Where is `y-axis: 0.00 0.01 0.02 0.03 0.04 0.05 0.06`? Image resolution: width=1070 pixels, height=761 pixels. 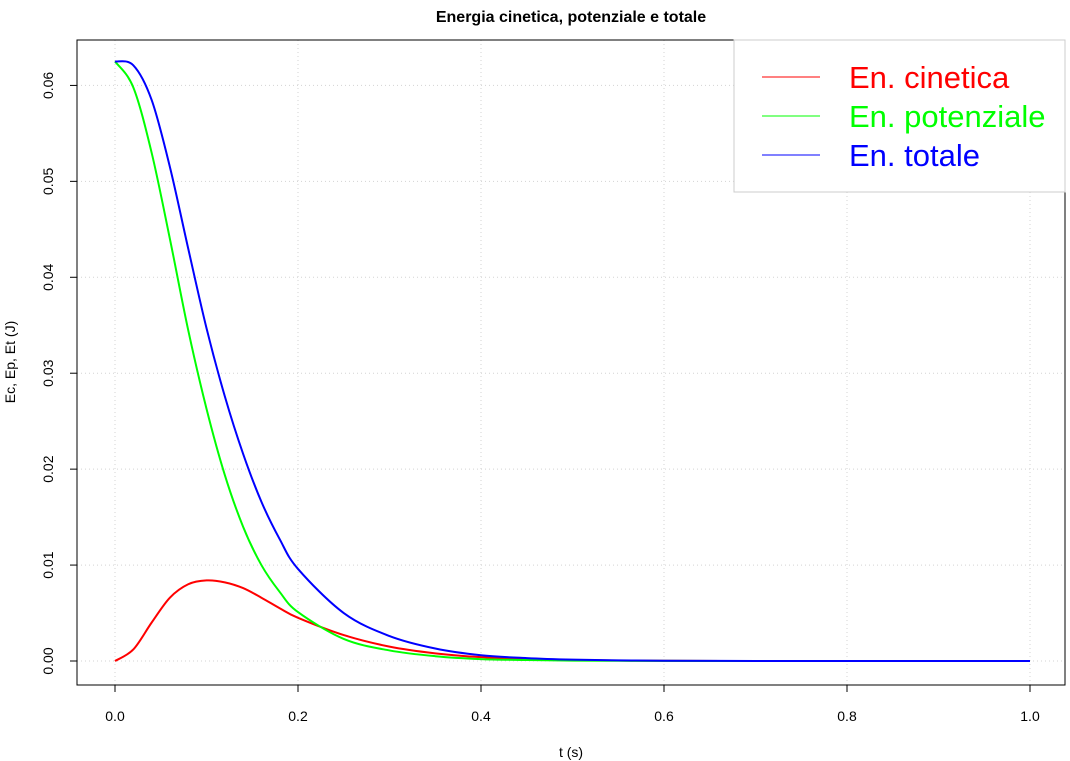 y-axis: 0.00 0.01 0.02 0.03 0.04 0.05 0.06 is located at coordinates (58, 373).